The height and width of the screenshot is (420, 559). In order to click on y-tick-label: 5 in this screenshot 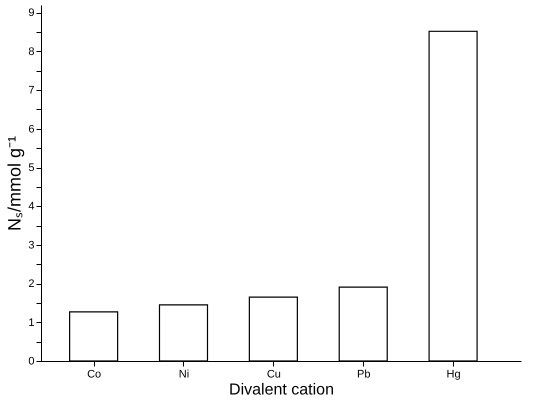, I will do `click(31, 168)`.